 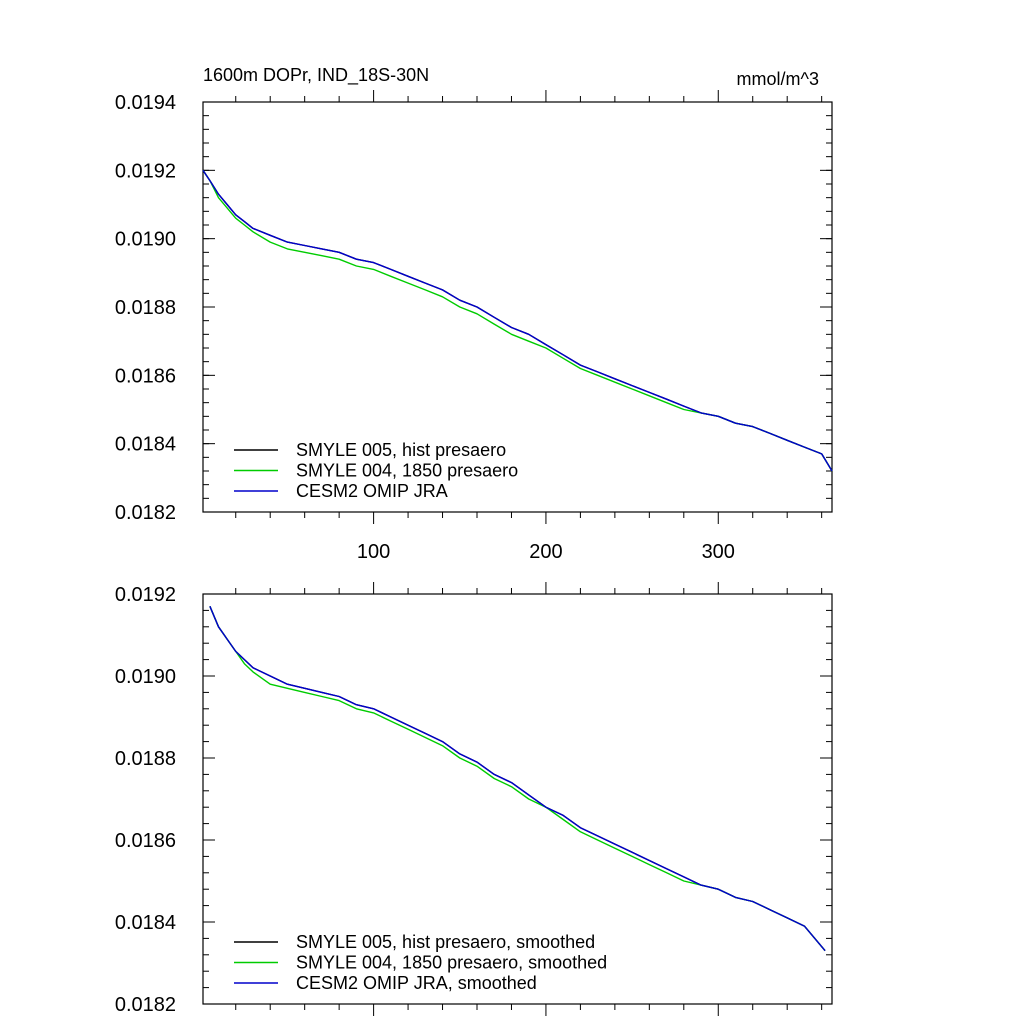 I want to click on legend-label: SMYLE 004, 1850 presaero, smoothed, so click(x=451, y=963).